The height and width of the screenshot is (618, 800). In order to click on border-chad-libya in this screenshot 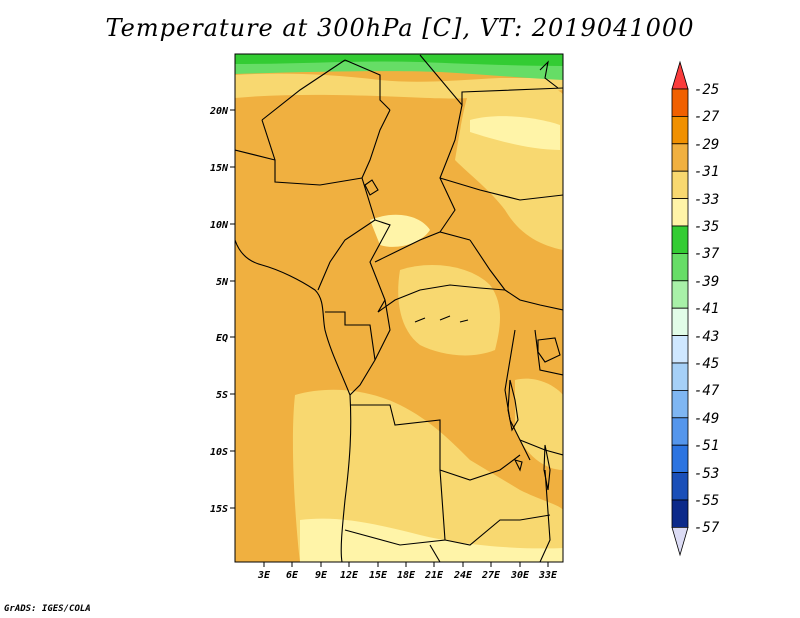, I will do `click(376, 144)`.